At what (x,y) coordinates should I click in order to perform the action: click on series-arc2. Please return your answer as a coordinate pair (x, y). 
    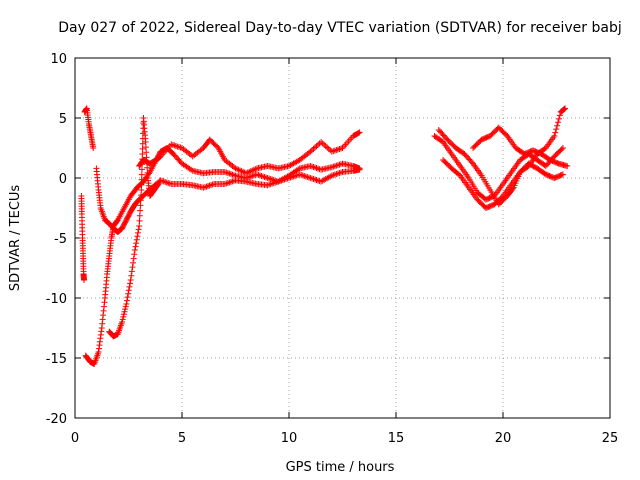
    Looking at the image, I should click on (89, 128).